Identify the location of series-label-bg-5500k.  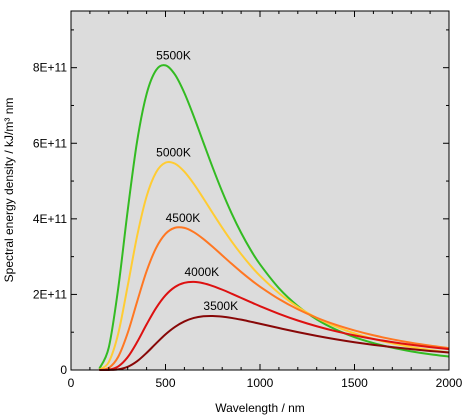
(173, 55).